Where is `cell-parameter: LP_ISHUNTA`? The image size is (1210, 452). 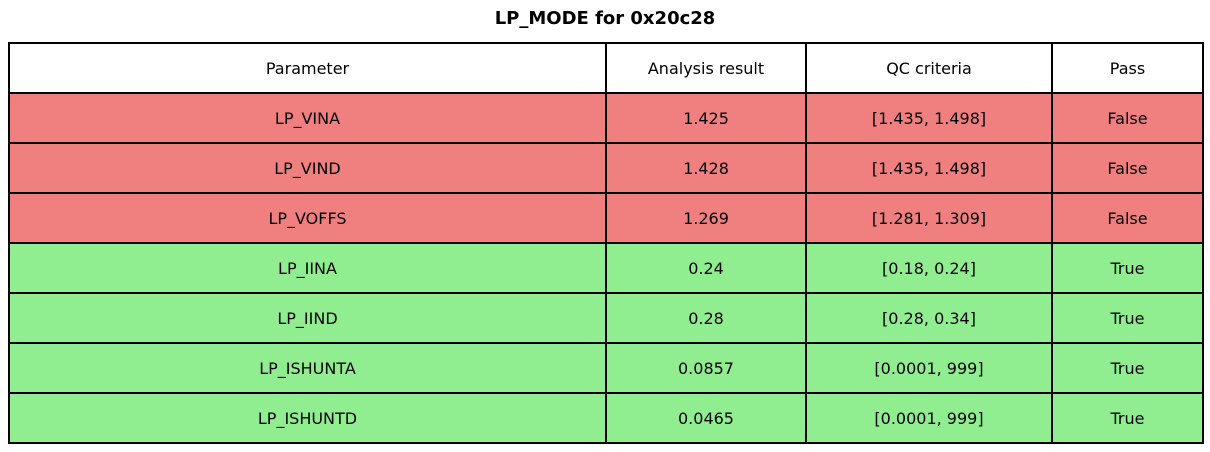 cell-parameter: LP_ISHUNTA is located at coordinates (307, 368).